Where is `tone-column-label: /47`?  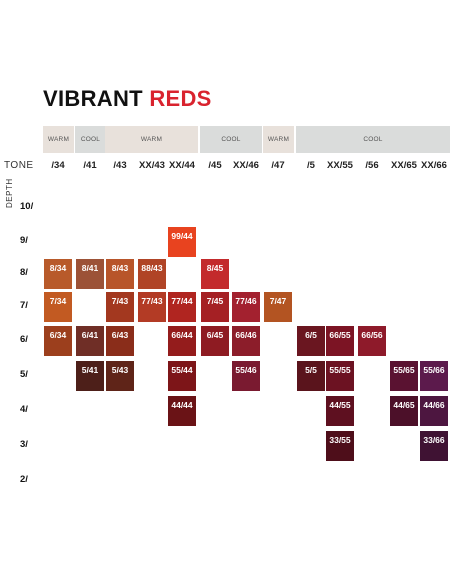
tone-column-label: /47 is located at coordinates (278, 165).